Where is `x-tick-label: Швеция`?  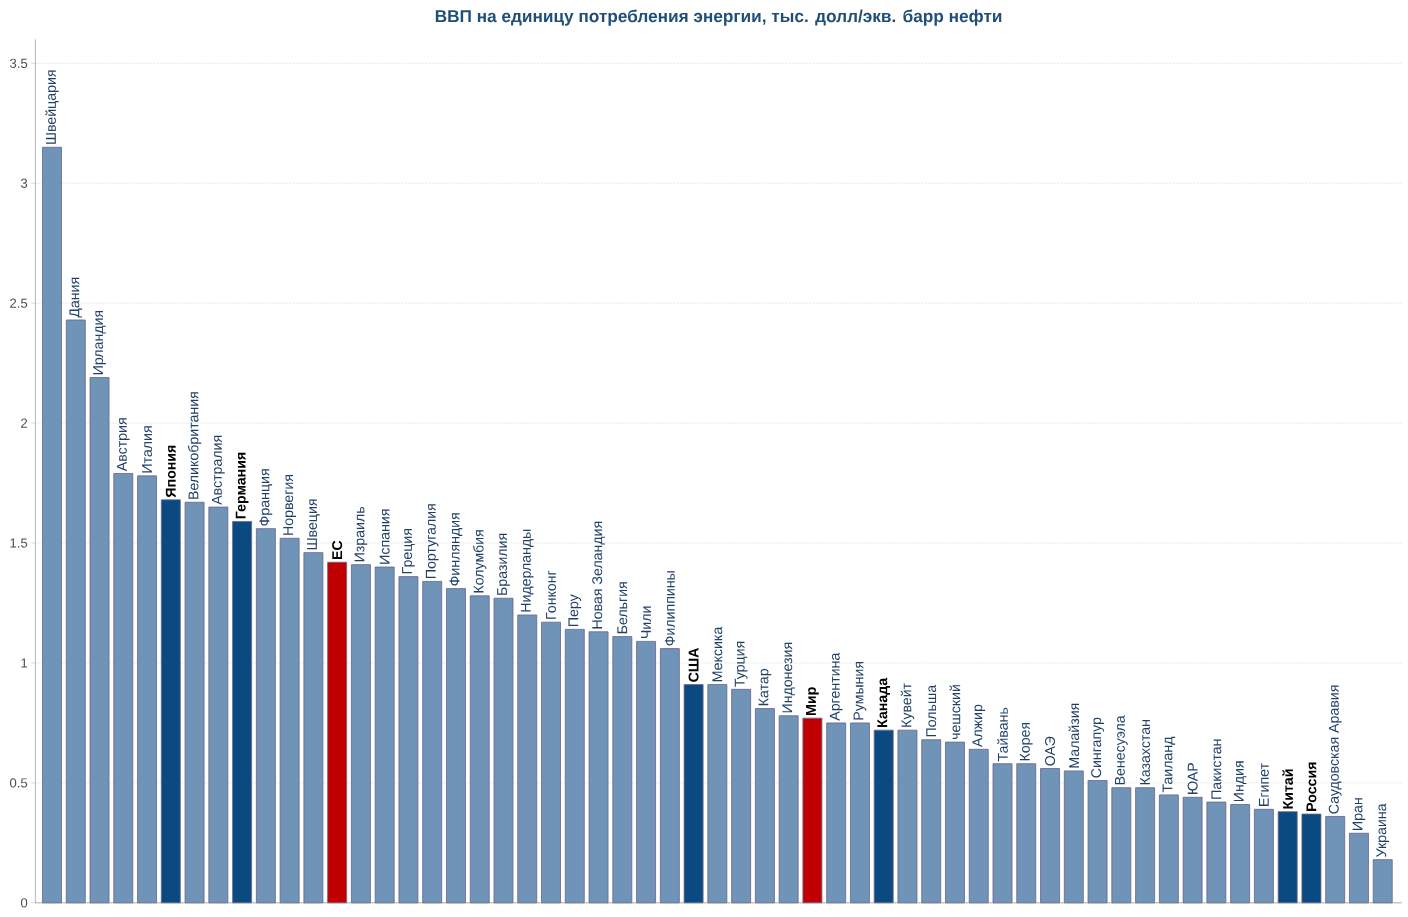
x-tick-label: Швеция is located at coordinates (313, 524).